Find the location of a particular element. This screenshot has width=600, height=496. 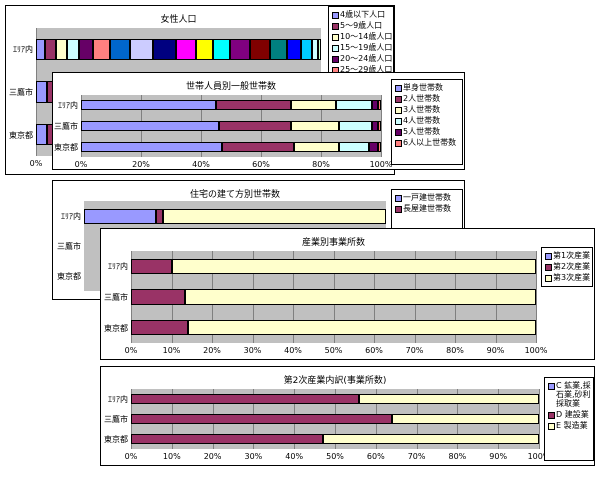

x-tick-label: 50% is located at coordinates (333, 350).